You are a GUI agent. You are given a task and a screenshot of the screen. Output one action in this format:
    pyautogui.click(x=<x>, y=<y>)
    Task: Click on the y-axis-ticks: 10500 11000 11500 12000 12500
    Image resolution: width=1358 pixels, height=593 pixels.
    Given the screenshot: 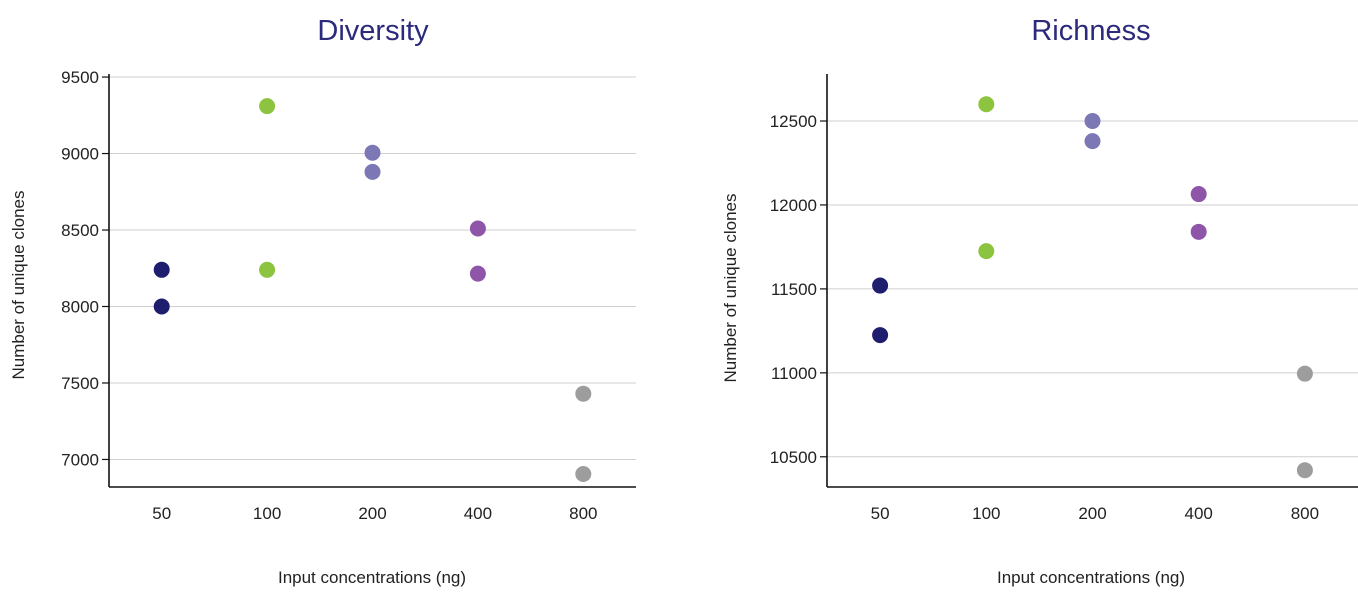 What is the action you would take?
    pyautogui.click(x=798, y=289)
    